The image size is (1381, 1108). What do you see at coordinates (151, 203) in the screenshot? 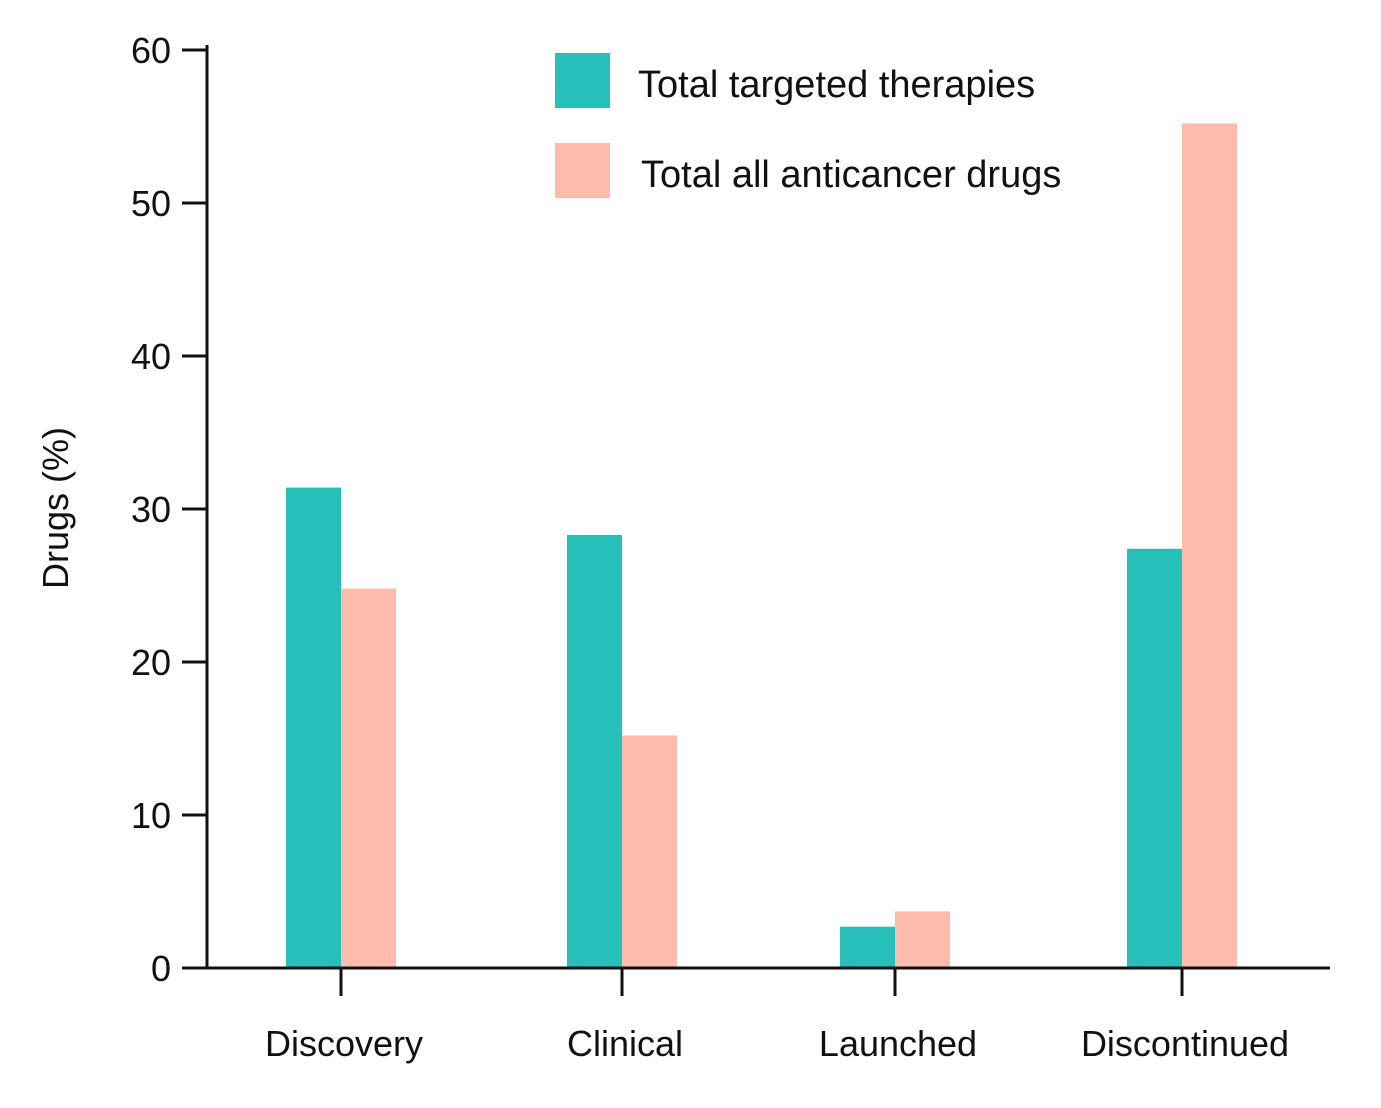
I see `y-tick-label: 50` at bounding box center [151, 203].